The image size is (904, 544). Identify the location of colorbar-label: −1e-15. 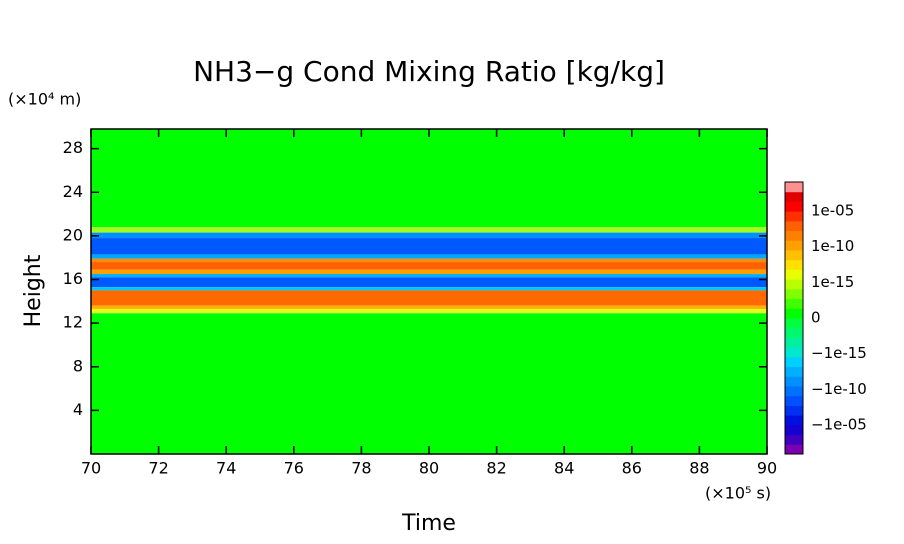
(839, 353).